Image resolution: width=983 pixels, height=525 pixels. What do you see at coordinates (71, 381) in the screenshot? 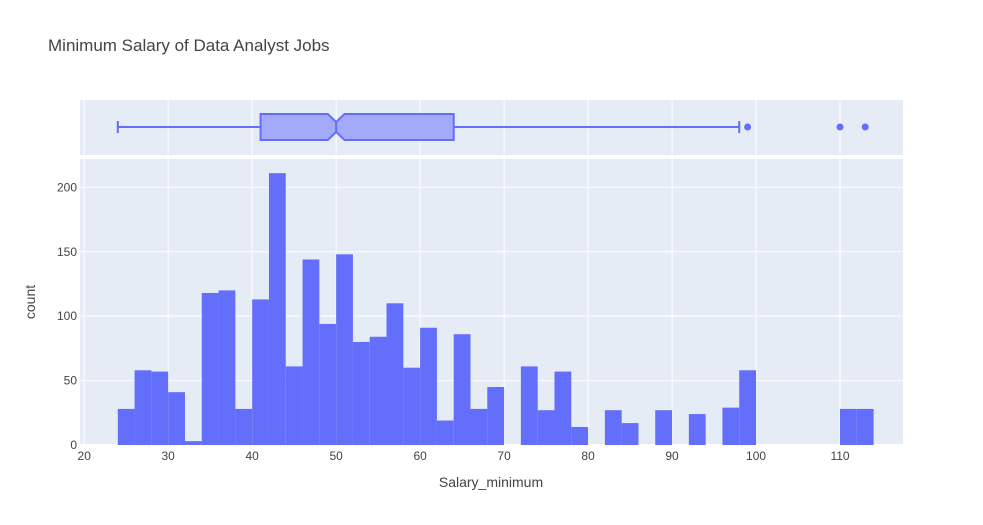
I see `y-tick-label: 50` at bounding box center [71, 381].